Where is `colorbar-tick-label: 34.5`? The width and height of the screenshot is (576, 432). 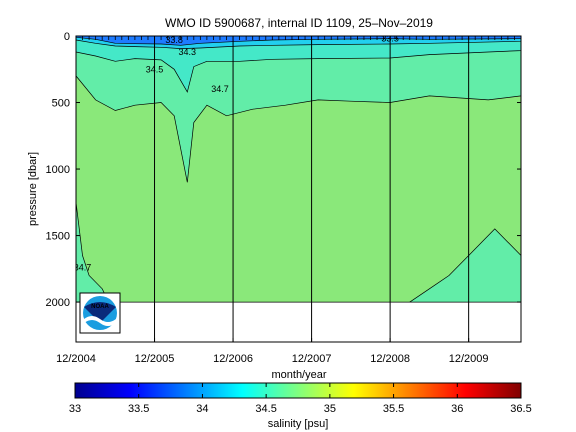
colorbar-tick-label: 34.5 is located at coordinates (265, 409).